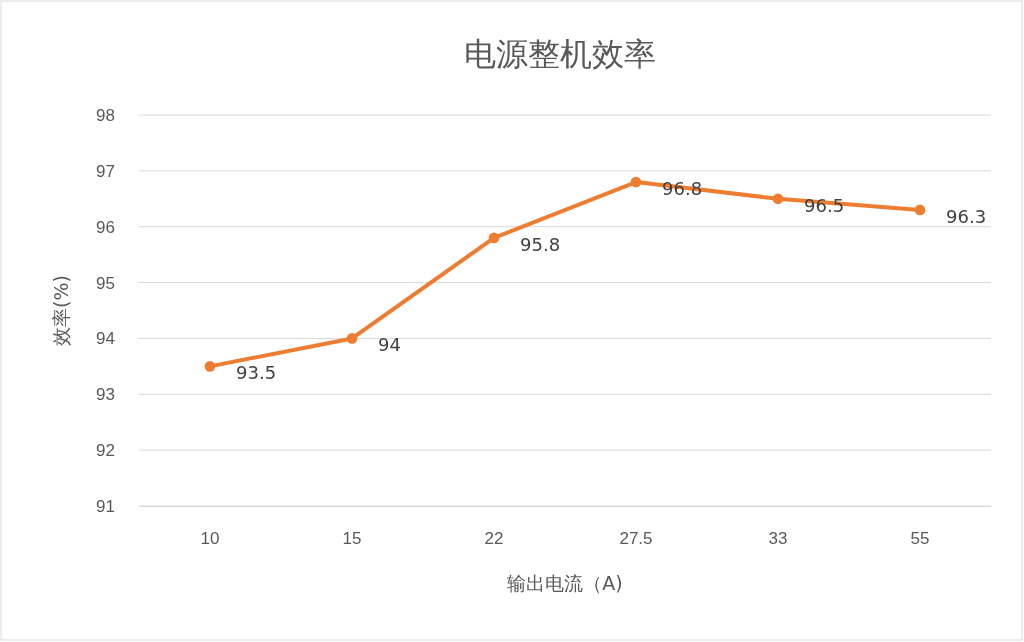 This screenshot has height=642, width=1024. I want to click on x-tick-label: 33, so click(778, 539).